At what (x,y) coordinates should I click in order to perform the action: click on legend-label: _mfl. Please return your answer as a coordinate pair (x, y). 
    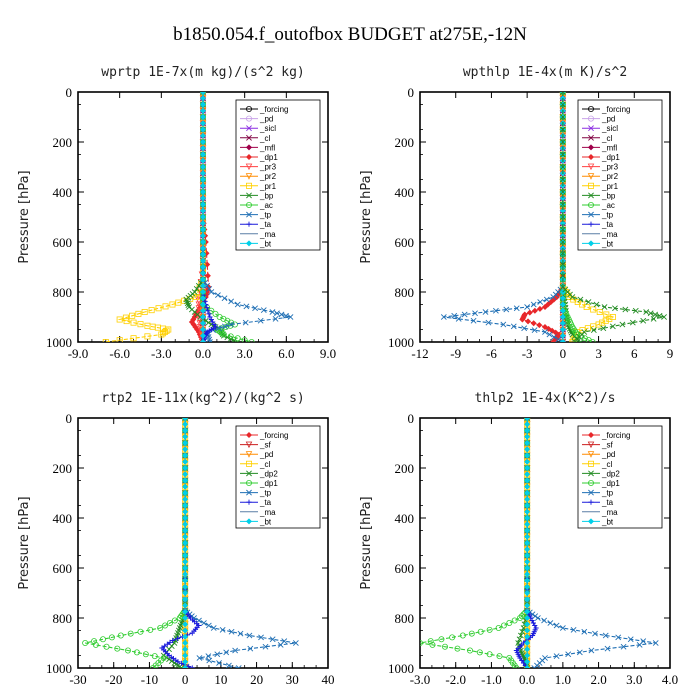
    Looking at the image, I should click on (267, 147).